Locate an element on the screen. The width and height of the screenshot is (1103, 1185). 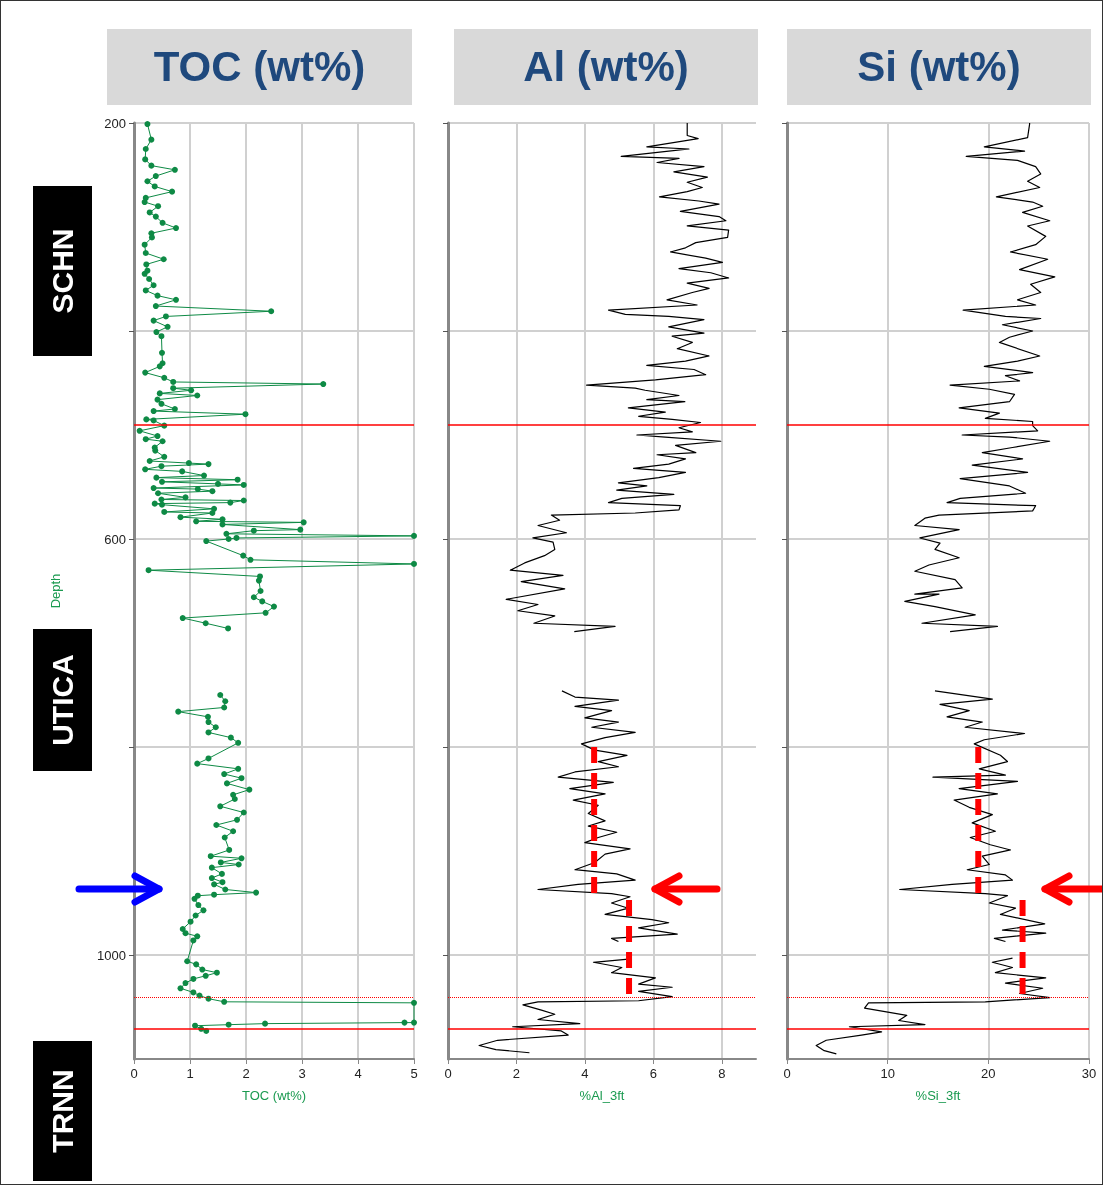
x-axis-title: TOC (wt%) is located at coordinates (274, 1095).